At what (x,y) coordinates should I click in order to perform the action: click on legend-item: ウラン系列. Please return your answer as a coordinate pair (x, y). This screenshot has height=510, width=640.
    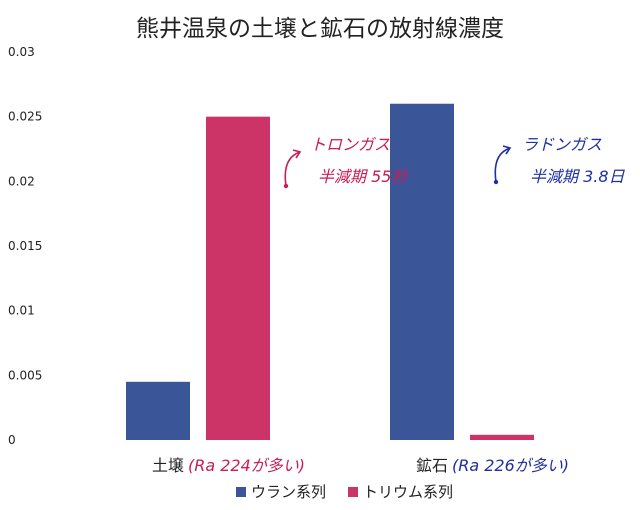
    Looking at the image, I should click on (281, 492).